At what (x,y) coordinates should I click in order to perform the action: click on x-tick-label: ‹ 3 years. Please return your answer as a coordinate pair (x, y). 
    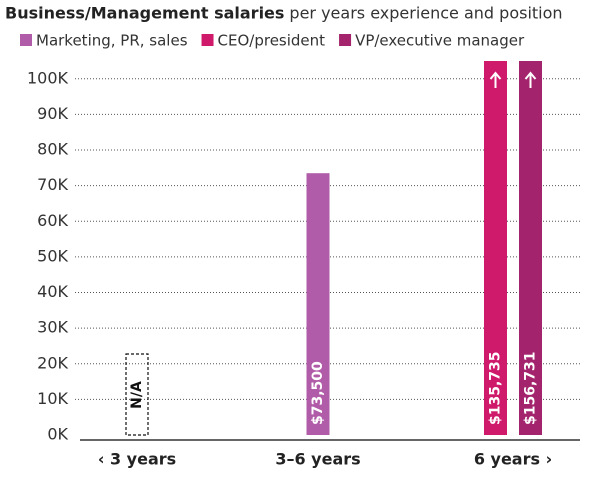
    Looking at the image, I should click on (137, 459).